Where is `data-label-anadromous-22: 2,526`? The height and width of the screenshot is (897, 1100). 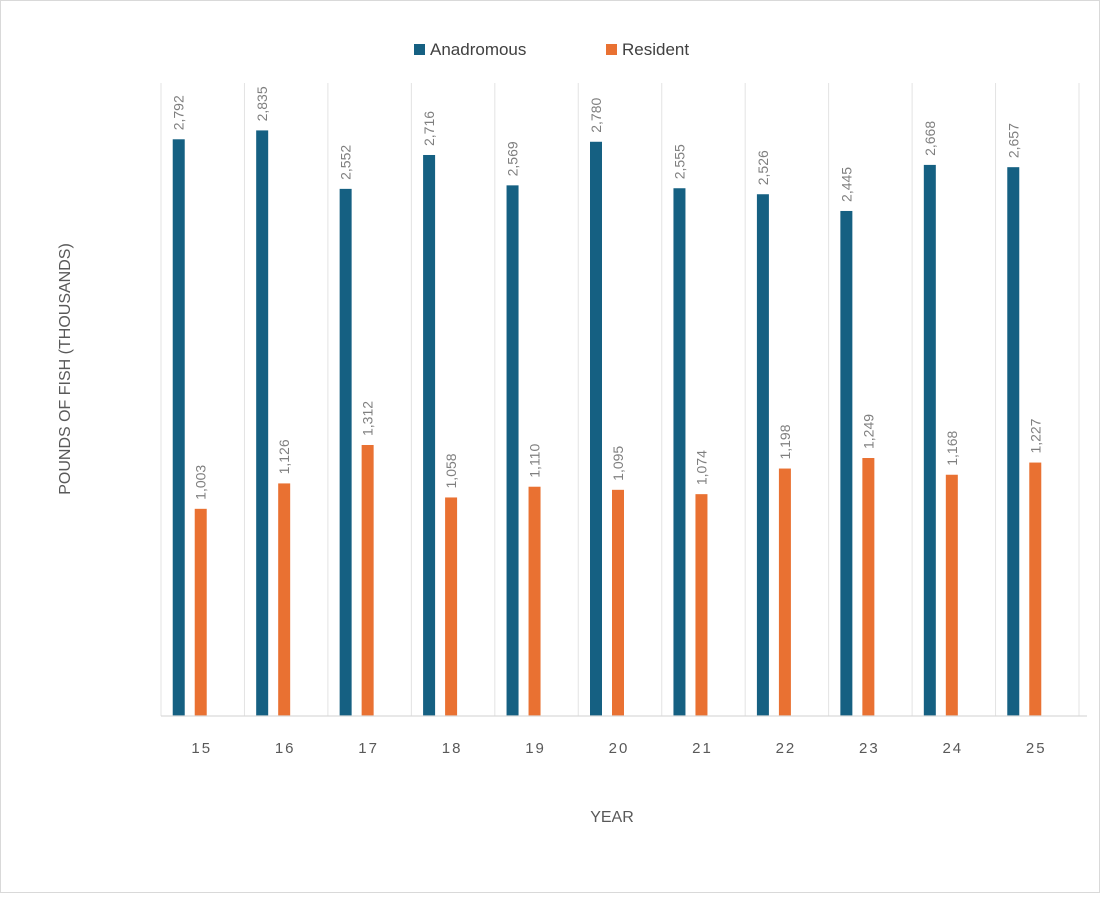
data-label-anadromous-22: 2,526 is located at coordinates (763, 167).